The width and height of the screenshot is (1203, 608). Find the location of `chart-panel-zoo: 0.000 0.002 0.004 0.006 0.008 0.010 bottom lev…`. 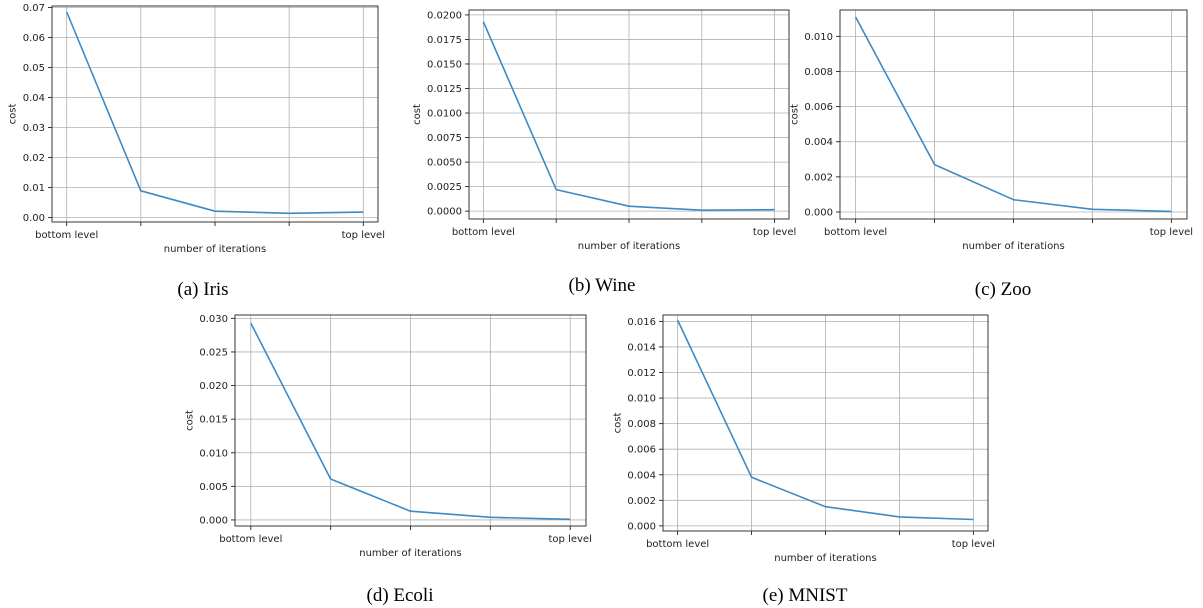

chart-panel-zoo: 0.000 0.002 0.004 0.006 0.008 0.010 bottom lev… is located at coordinates (996, 131).